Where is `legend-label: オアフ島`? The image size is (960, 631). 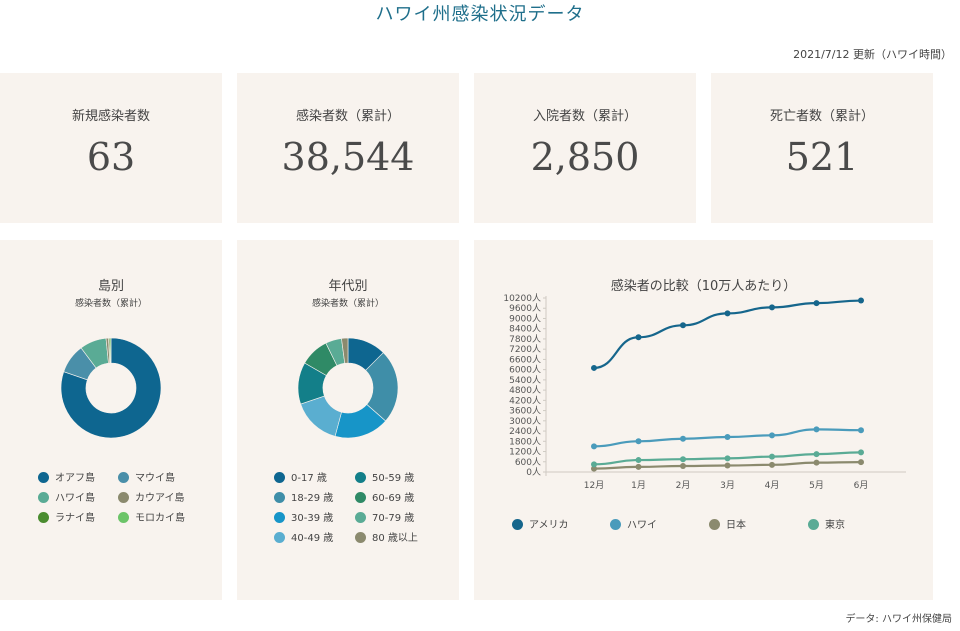 legend-label: オアフ島 is located at coordinates (75, 478).